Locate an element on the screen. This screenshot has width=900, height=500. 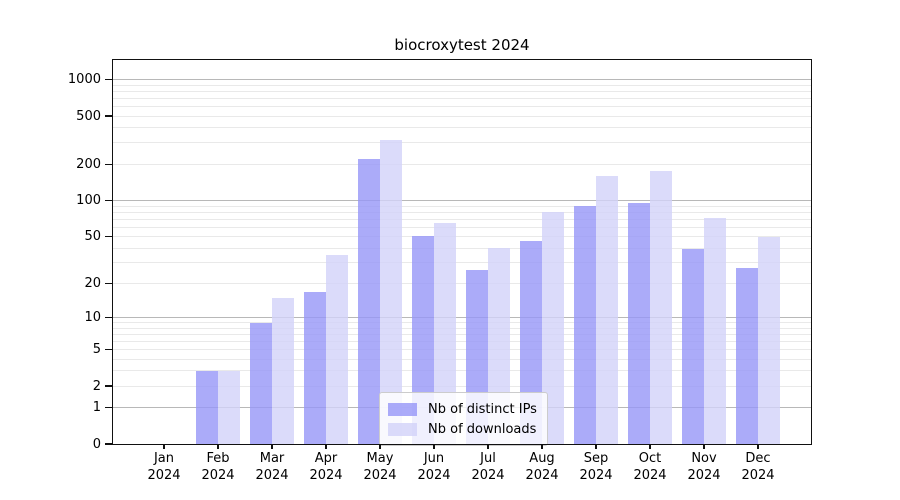
bar-downloads-may is located at coordinates (391, 291).